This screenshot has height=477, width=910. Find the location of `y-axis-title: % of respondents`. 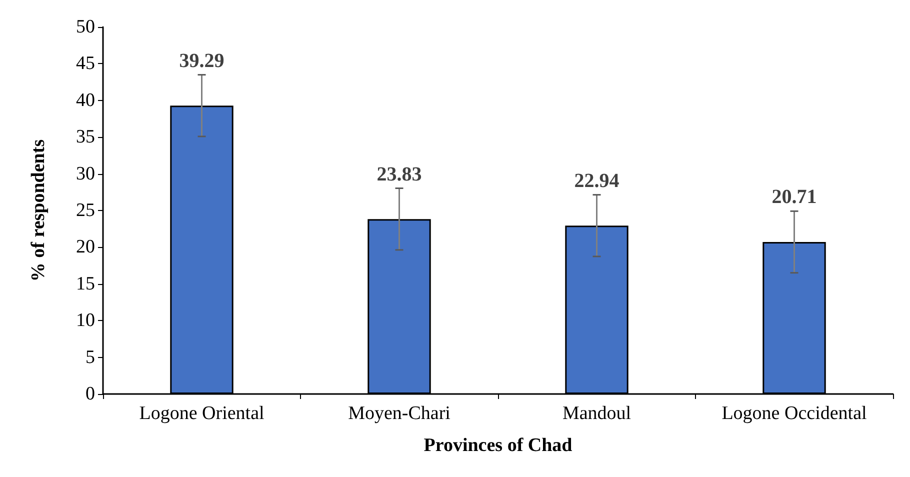

y-axis-title: % of respondents is located at coordinates (38, 210).